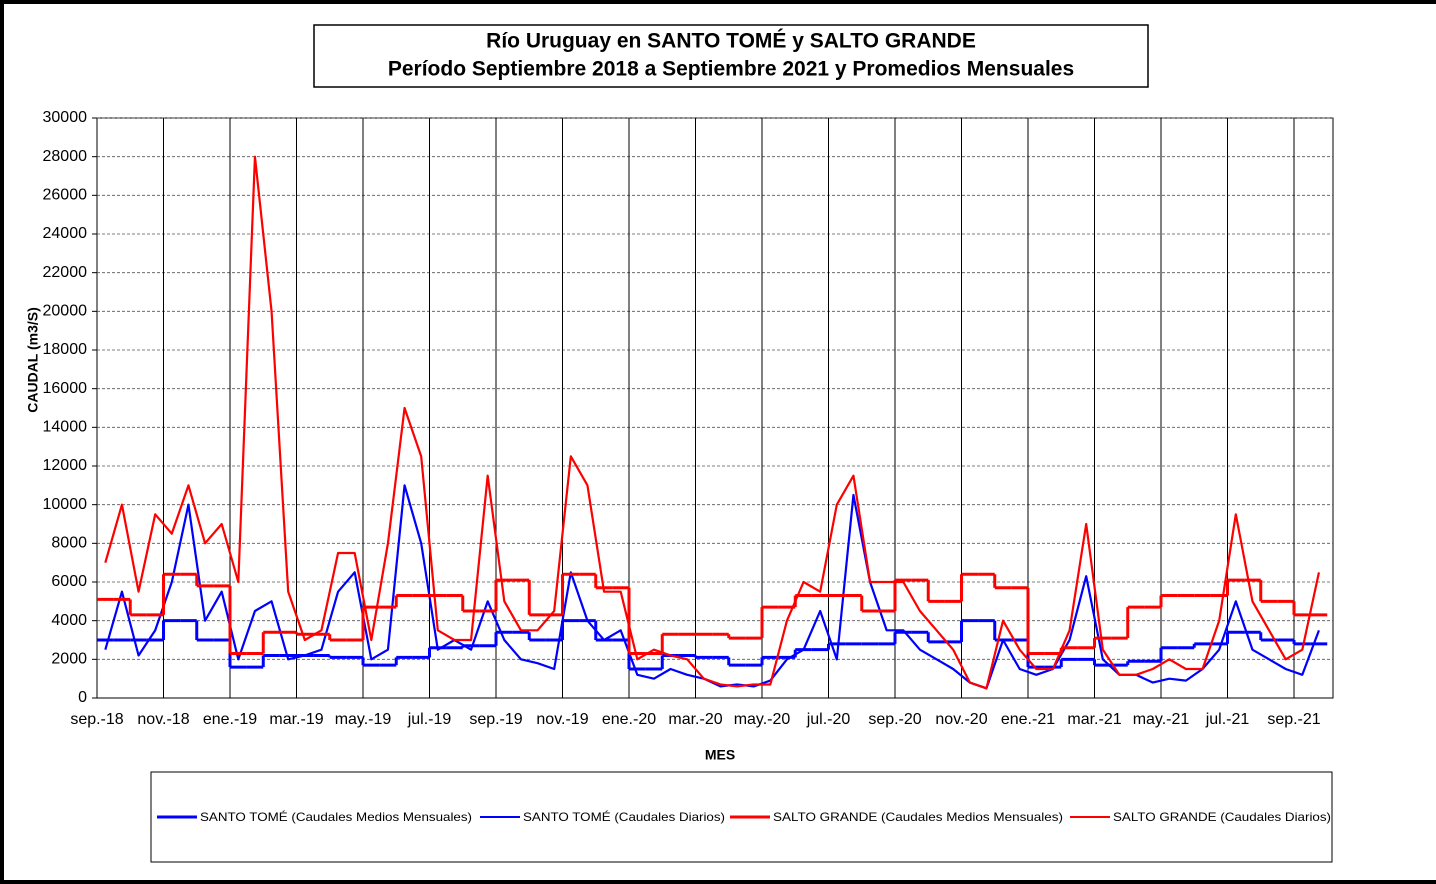  Describe the element at coordinates (1293, 719) in the screenshot. I see `x-tick-label: sep.-21` at that location.